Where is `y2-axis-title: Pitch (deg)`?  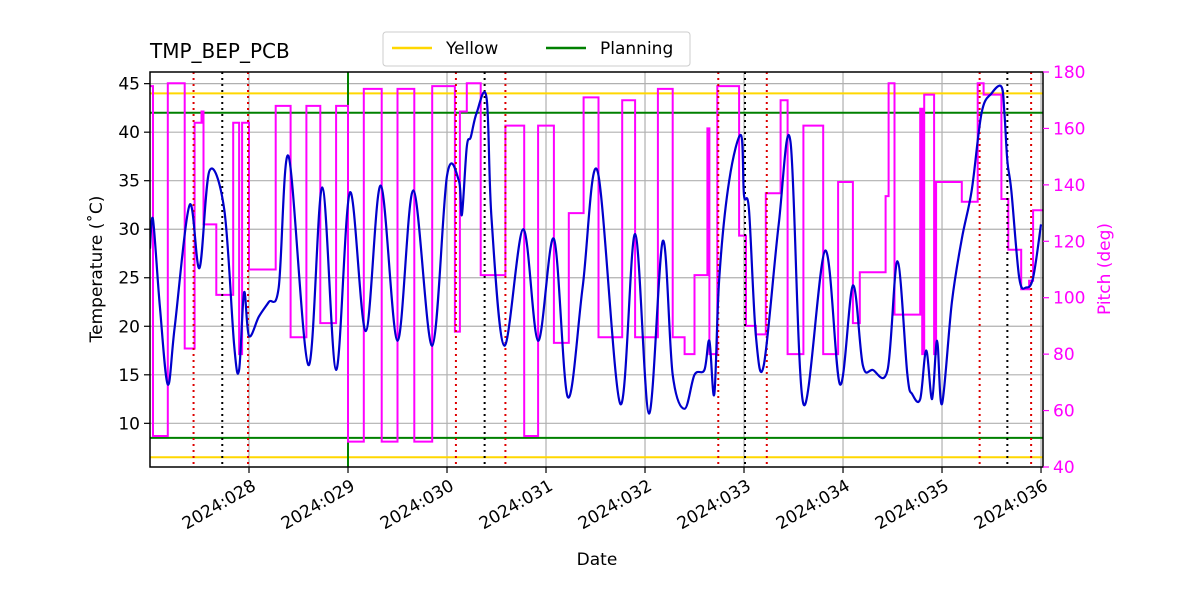
y2-axis-title: Pitch (deg) is located at coordinates (1105, 269).